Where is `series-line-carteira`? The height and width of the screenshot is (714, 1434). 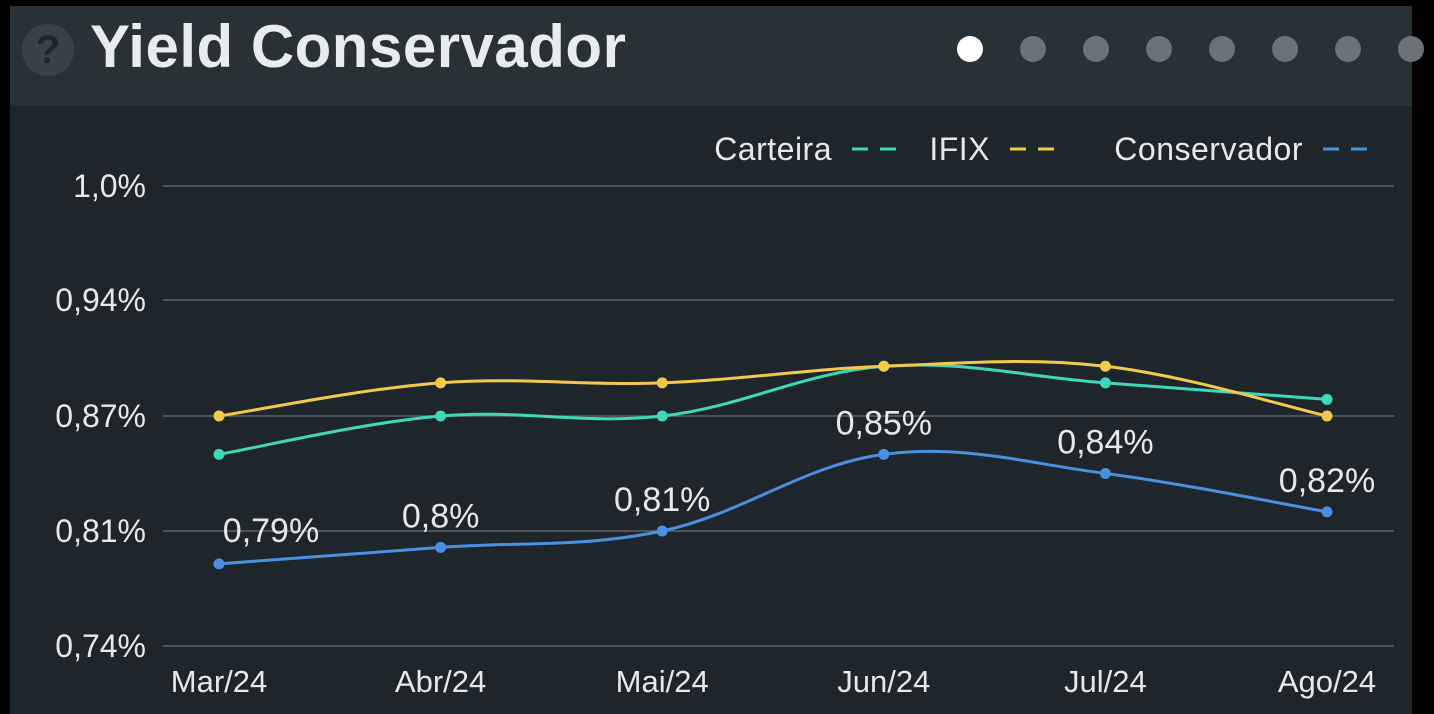 series-line-carteira is located at coordinates (773, 409).